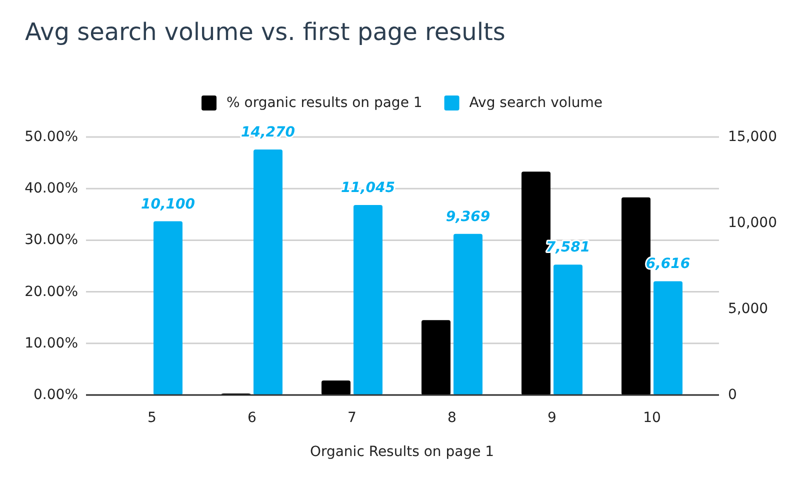  Describe the element at coordinates (535, 103) in the screenshot. I see `legend-label: Avg search volume` at that location.